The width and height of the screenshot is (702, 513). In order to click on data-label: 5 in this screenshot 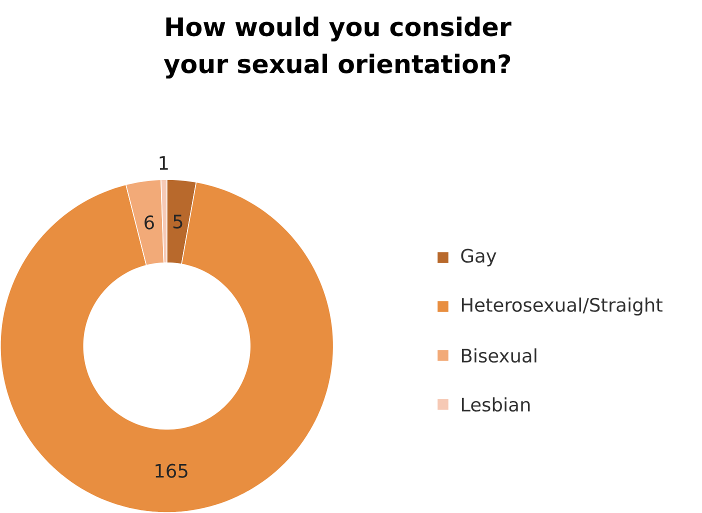, I will do `click(177, 221)`.